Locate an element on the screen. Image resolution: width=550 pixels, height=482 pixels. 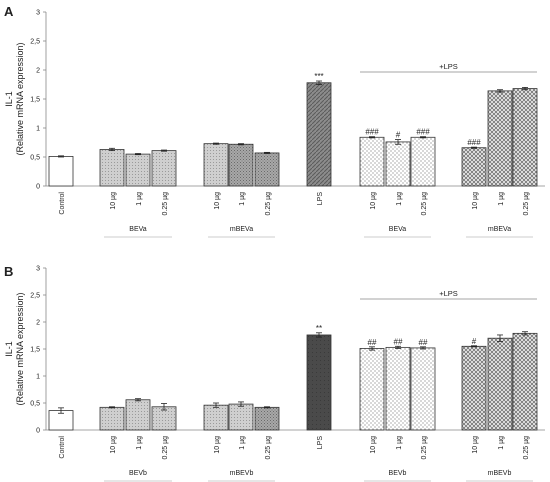
significance-label: *** is located at coordinates (318, 76).